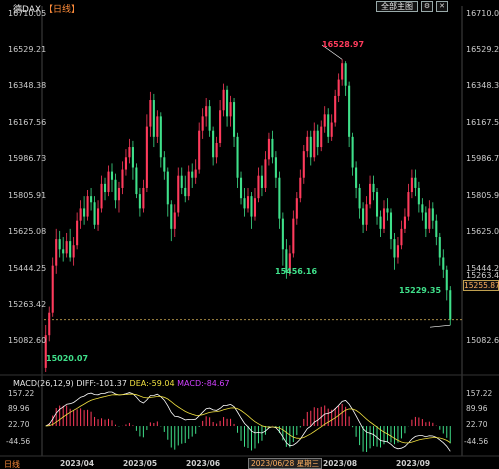  What do you see at coordinates (482, 231) in the screenshot?
I see `price-axis-label-right: 15625.08` at bounding box center [482, 231].